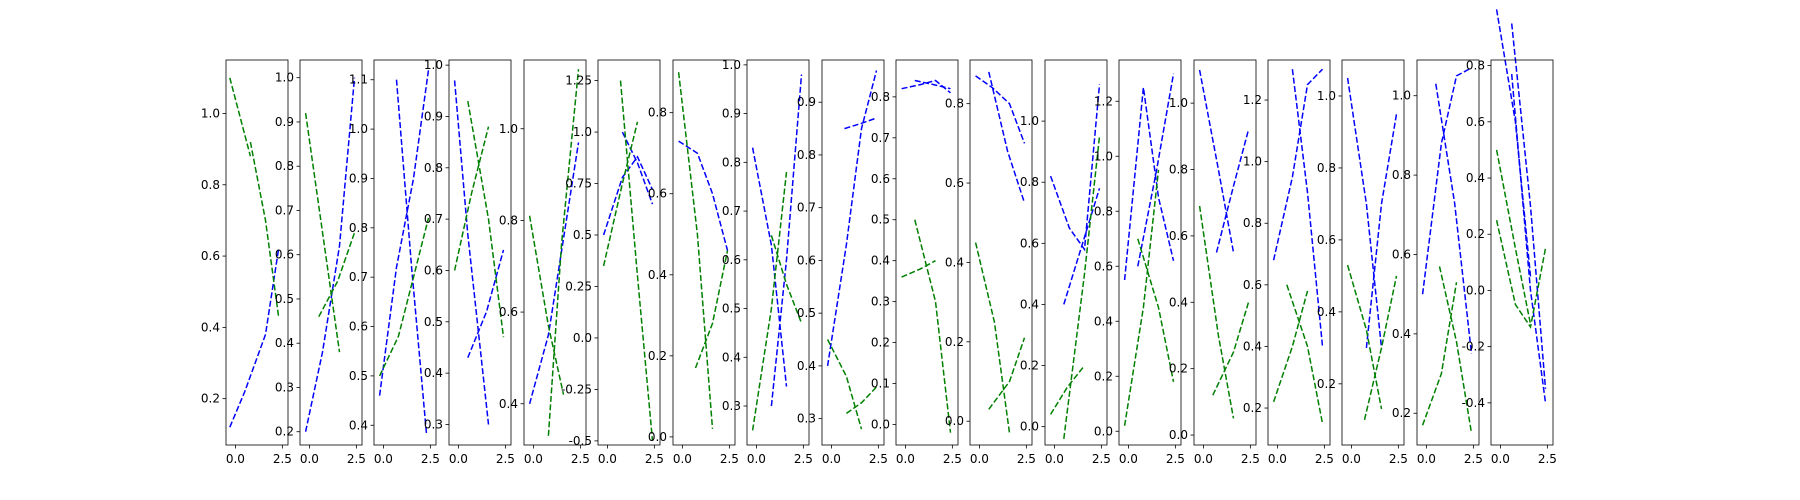 The height and width of the screenshot is (500, 1800). Describe the element at coordinates (916, 262) in the screenshot. I see `panel-10: 0.0 0.1 0.2 0.3 0.4 0.5 0.6 0.7 0.8 0.0 2.5` at that location.